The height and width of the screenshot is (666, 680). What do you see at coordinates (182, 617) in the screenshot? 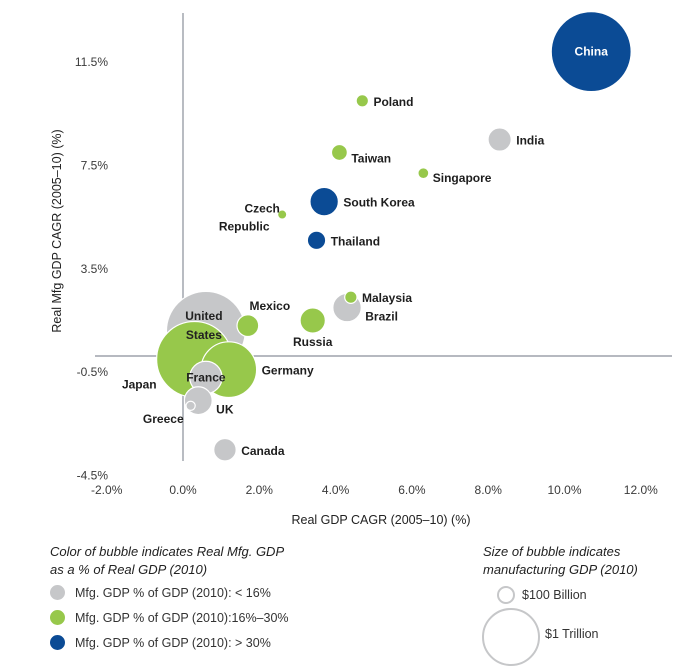
I see `legend-label: Mfg. GDP % of GDP (2010):16%–30%` at bounding box center [182, 617].